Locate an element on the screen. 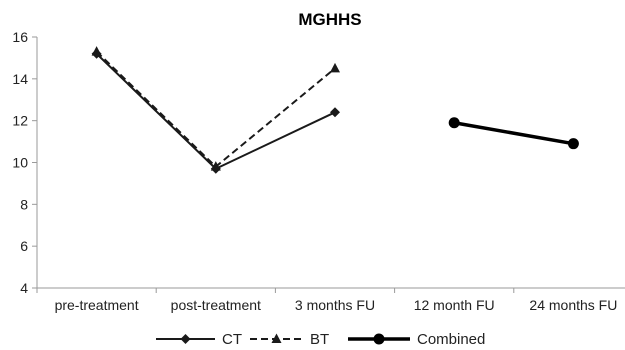 The image size is (625, 350). y-tick-label: 4 is located at coordinates (24, 288).